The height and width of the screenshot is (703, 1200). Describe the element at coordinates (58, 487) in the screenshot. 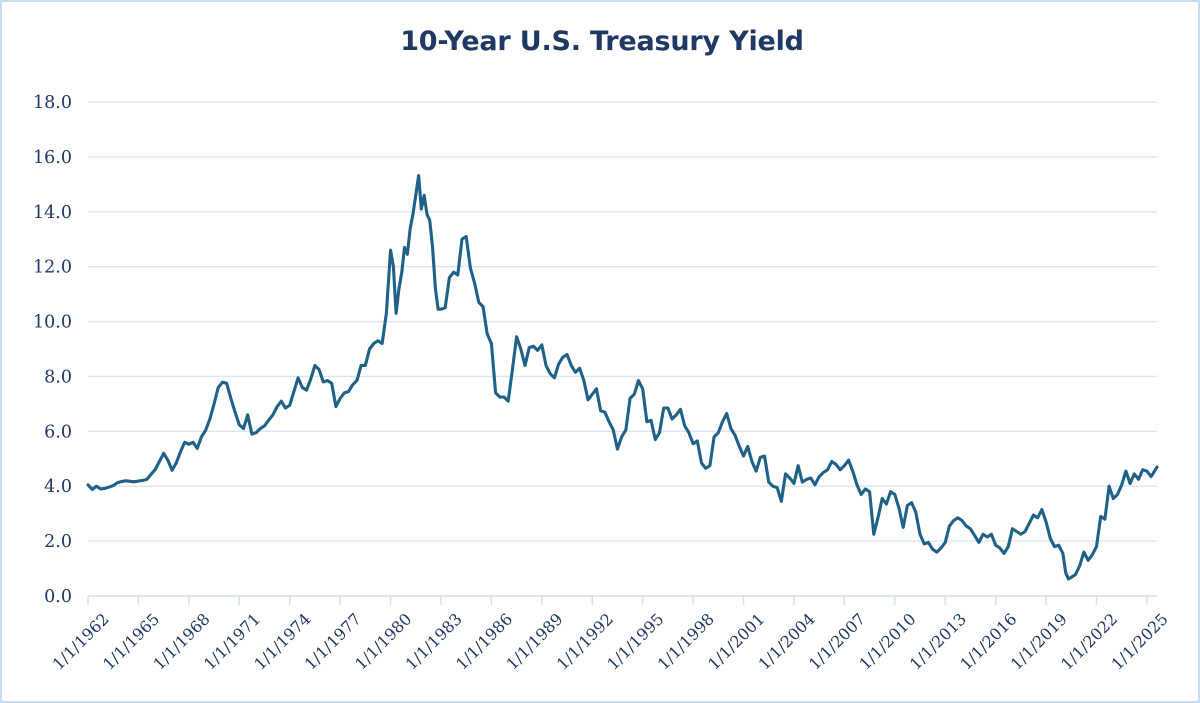

I see `y-tick-label: 4.0` at that location.